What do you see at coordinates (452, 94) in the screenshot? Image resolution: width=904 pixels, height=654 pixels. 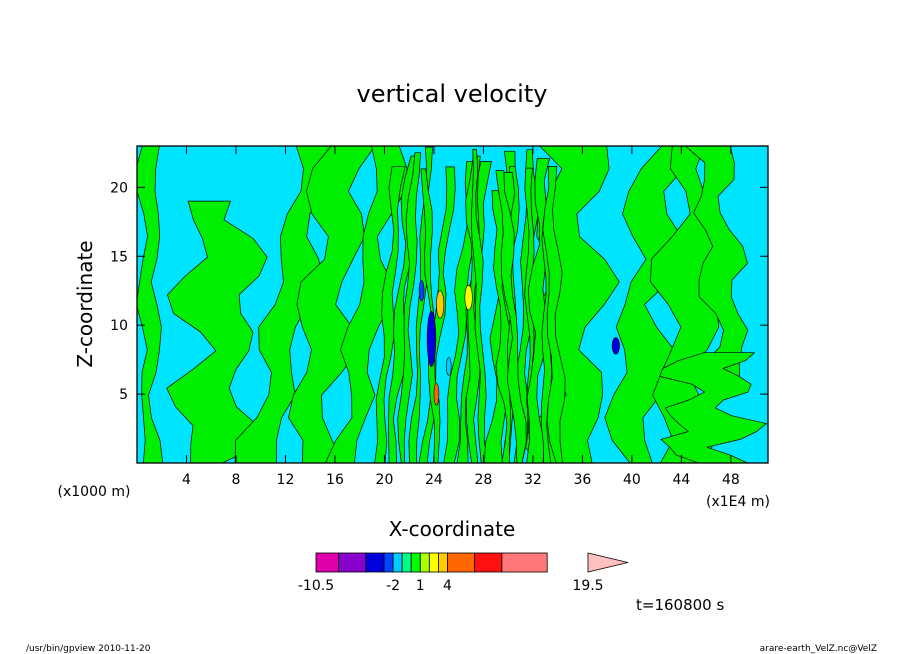 I see `chart-title: vertical velocity` at bounding box center [452, 94].